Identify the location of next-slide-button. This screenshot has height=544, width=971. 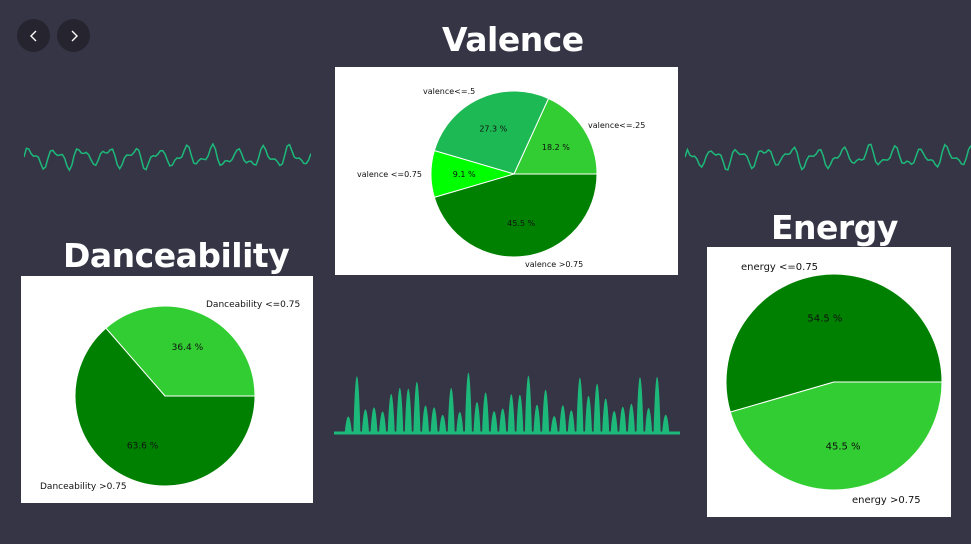
(73, 35).